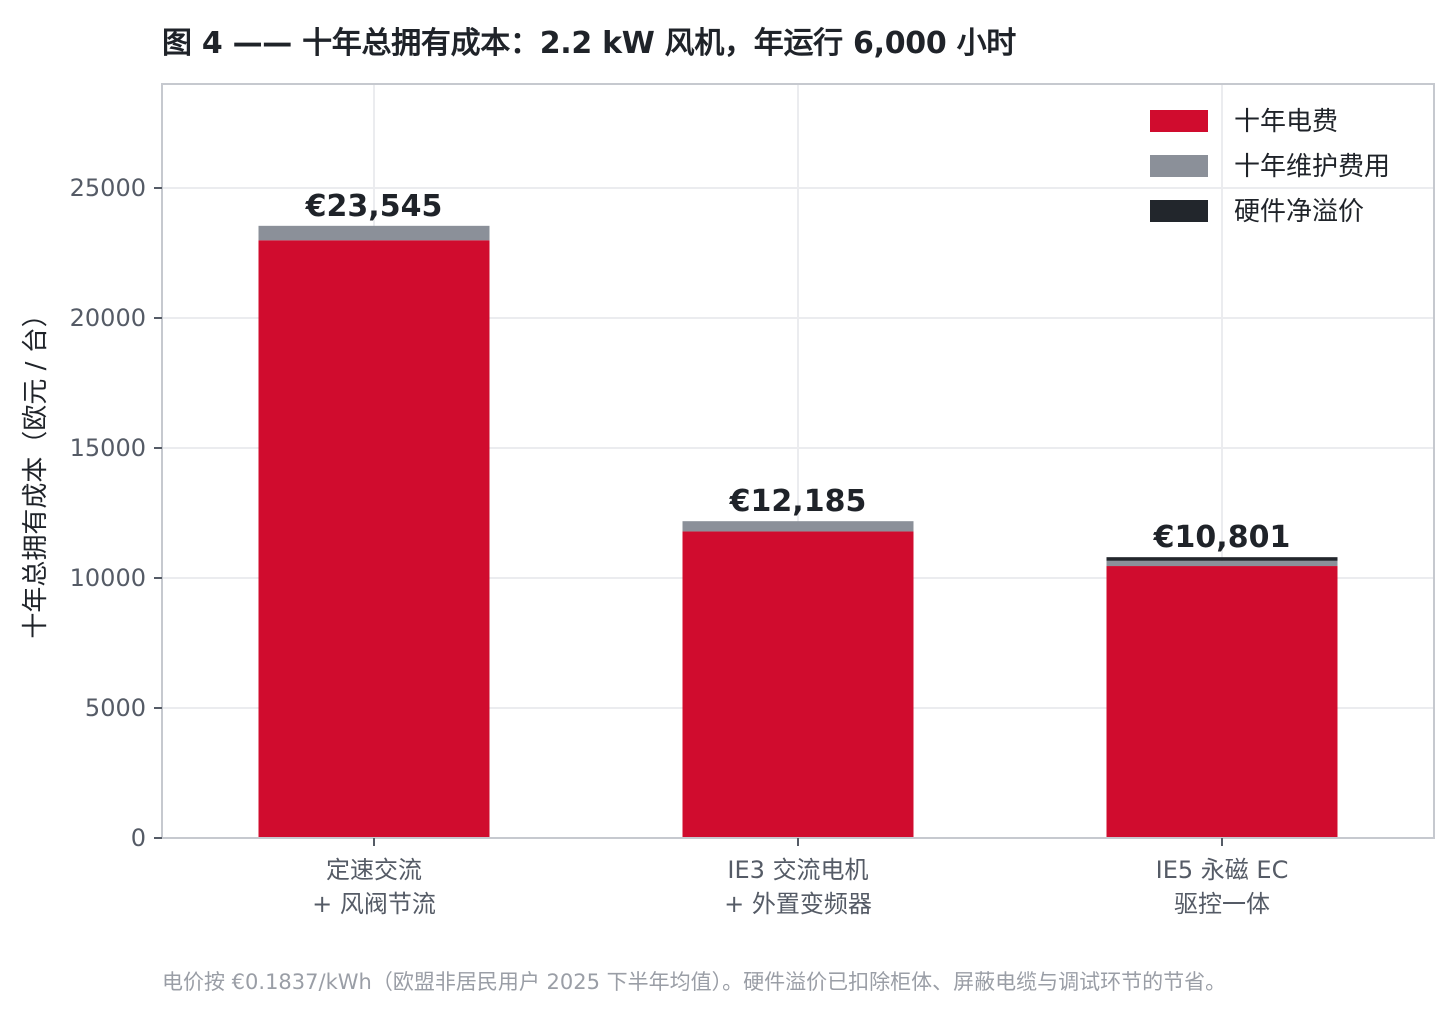 This screenshot has width=1452, height=1015. I want to click on y-tick-label: 5000, so click(115, 708).